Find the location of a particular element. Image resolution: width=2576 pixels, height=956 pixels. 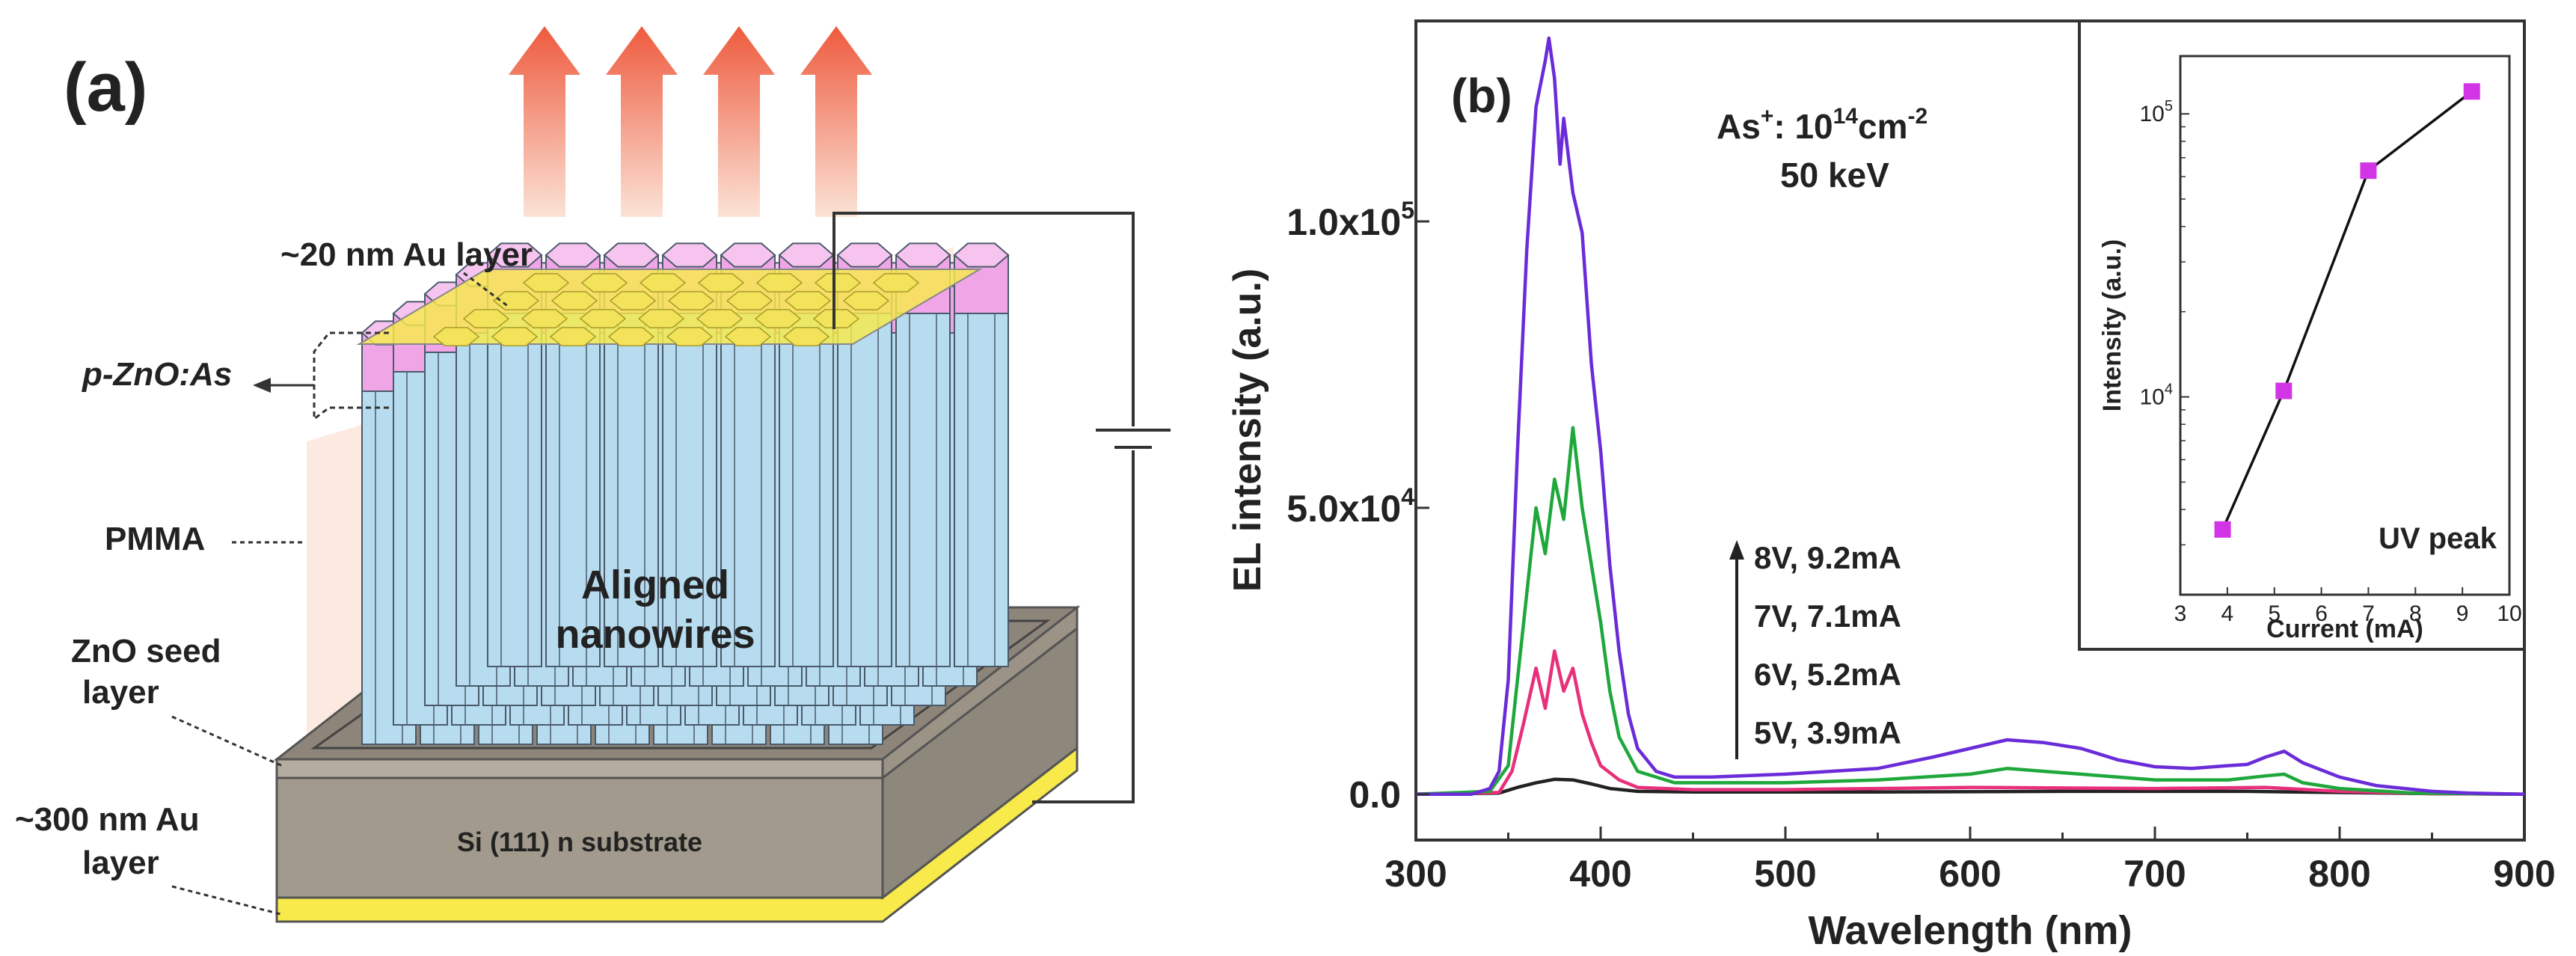

legend-6v: 6V, 5.2mA is located at coordinates (1827, 674).